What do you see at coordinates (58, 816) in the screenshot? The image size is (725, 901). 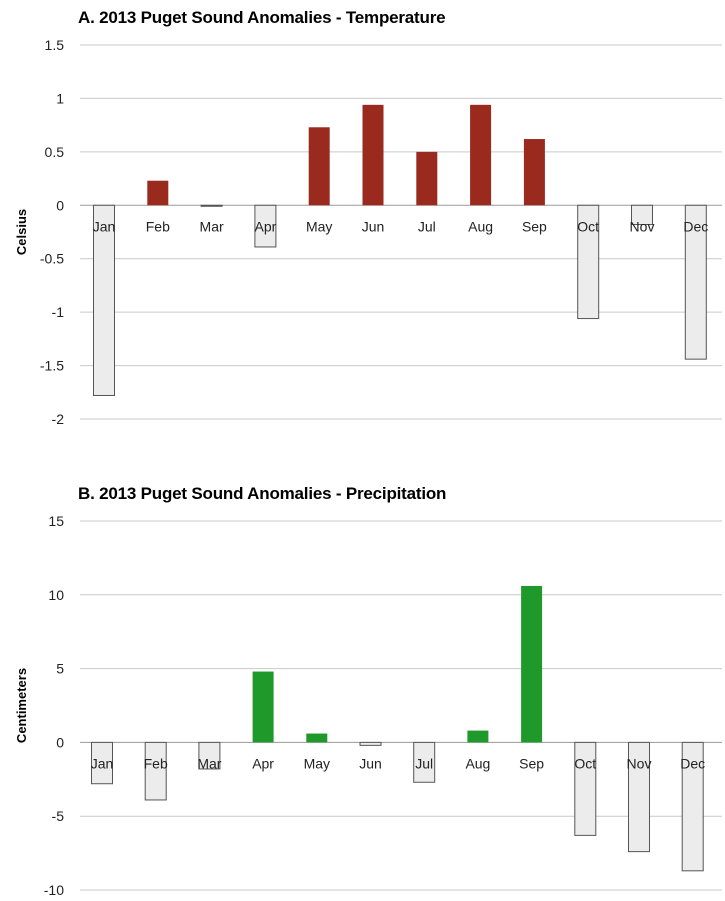 I see `y-tick-label: -5` at bounding box center [58, 816].